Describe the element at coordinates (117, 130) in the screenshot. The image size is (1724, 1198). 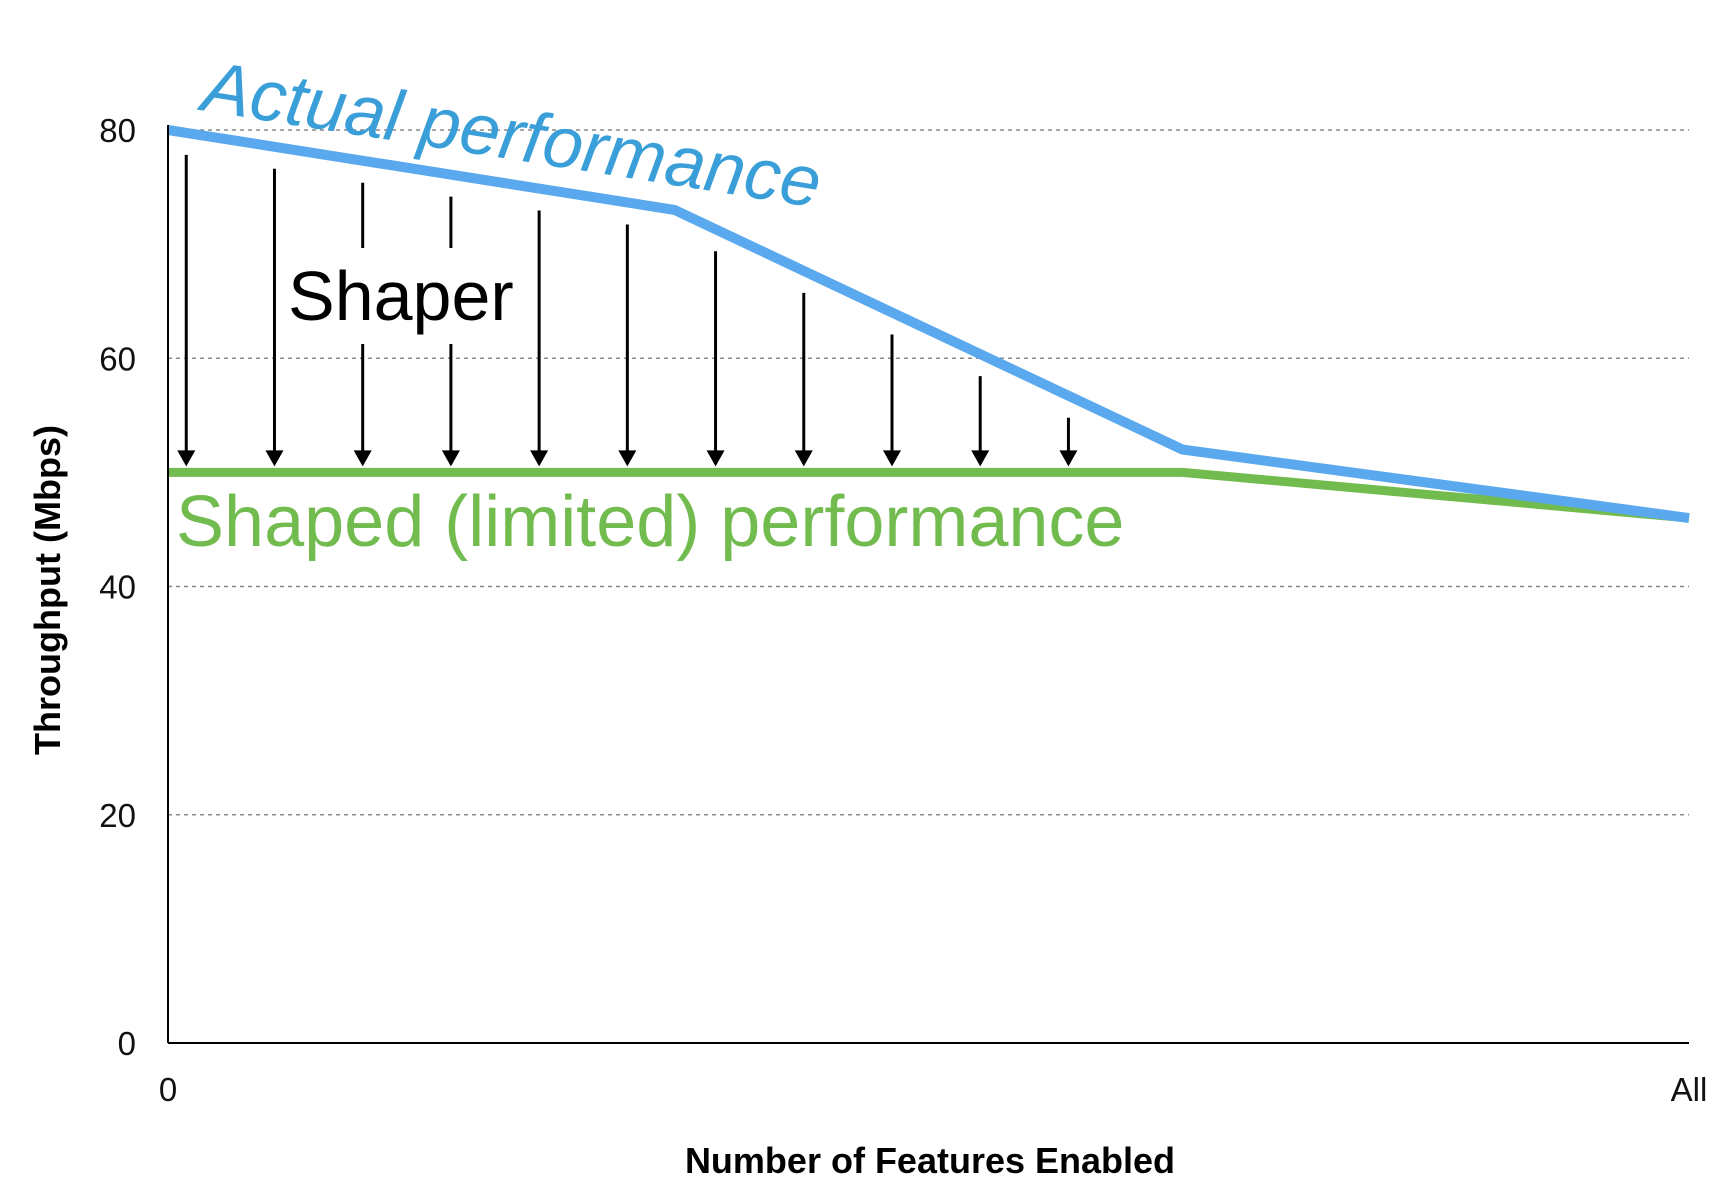
I see `y-tick-label-80: 80` at that location.